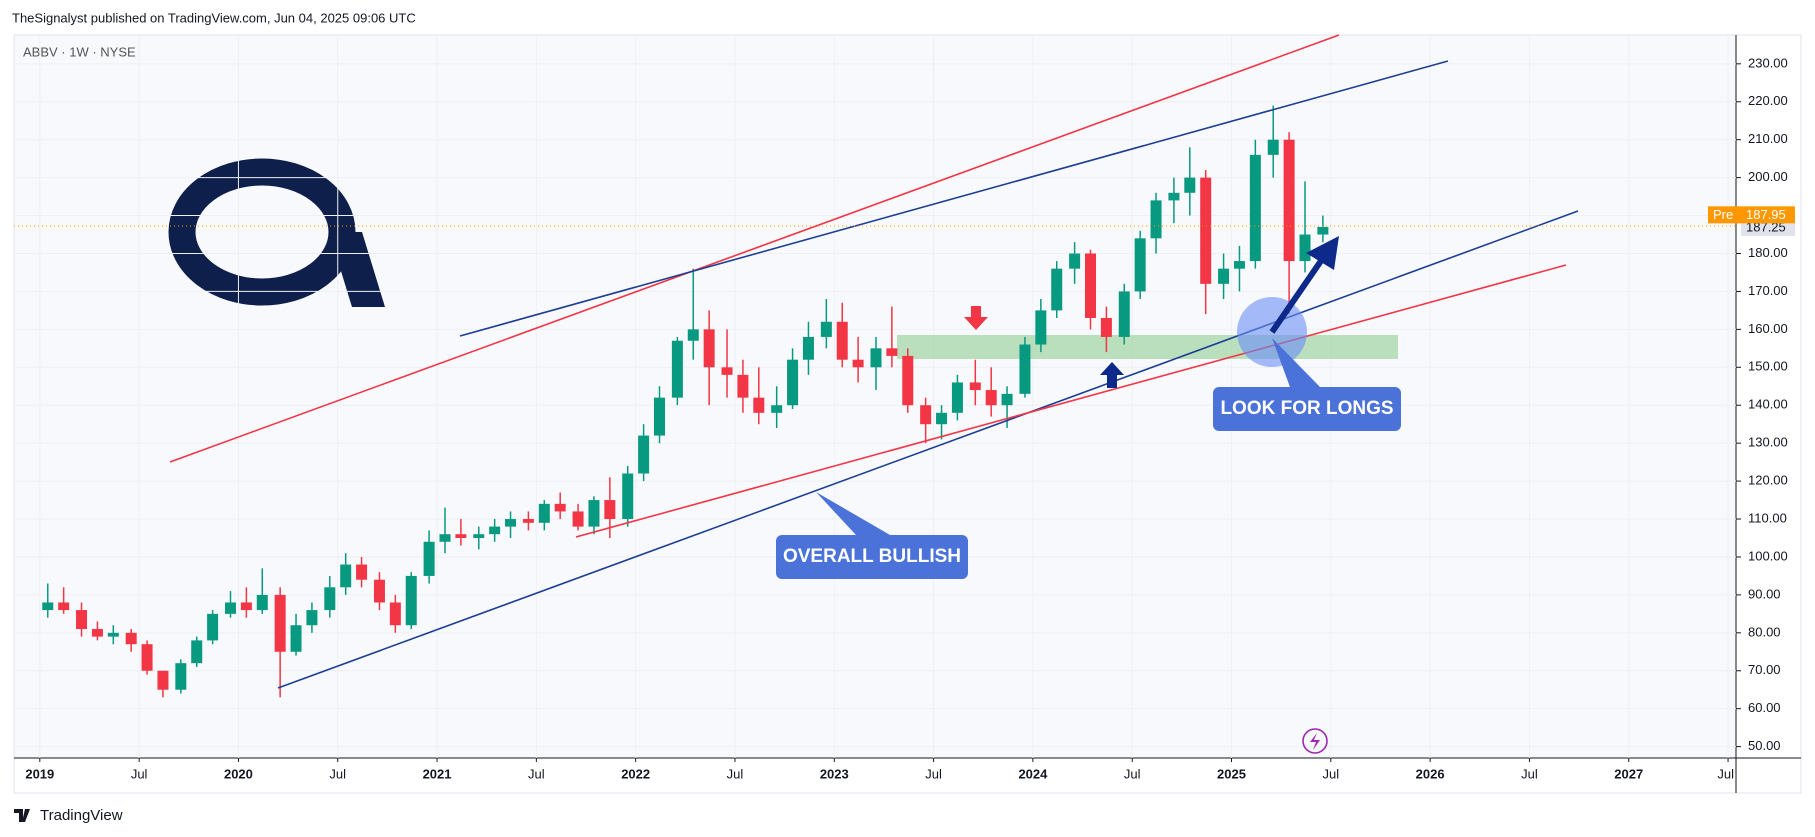  What do you see at coordinates (1723, 214) in the screenshot?
I see `pre-market-tag: Pre` at bounding box center [1723, 214].